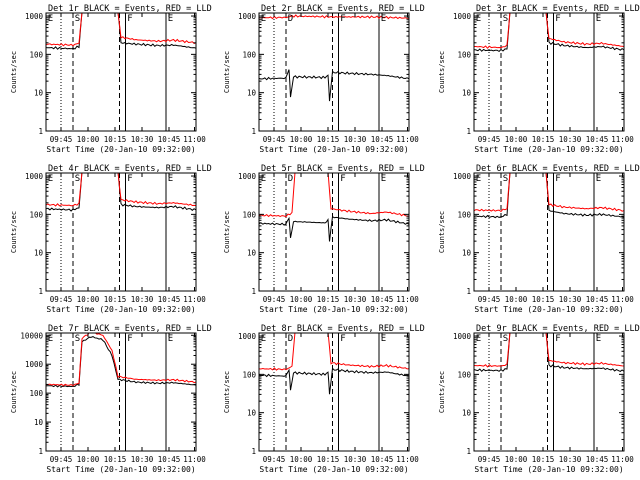 Image resolution: width=640 pixels, height=480 pixels. I want to click on phase-marker-label: D, so click(290, 19).